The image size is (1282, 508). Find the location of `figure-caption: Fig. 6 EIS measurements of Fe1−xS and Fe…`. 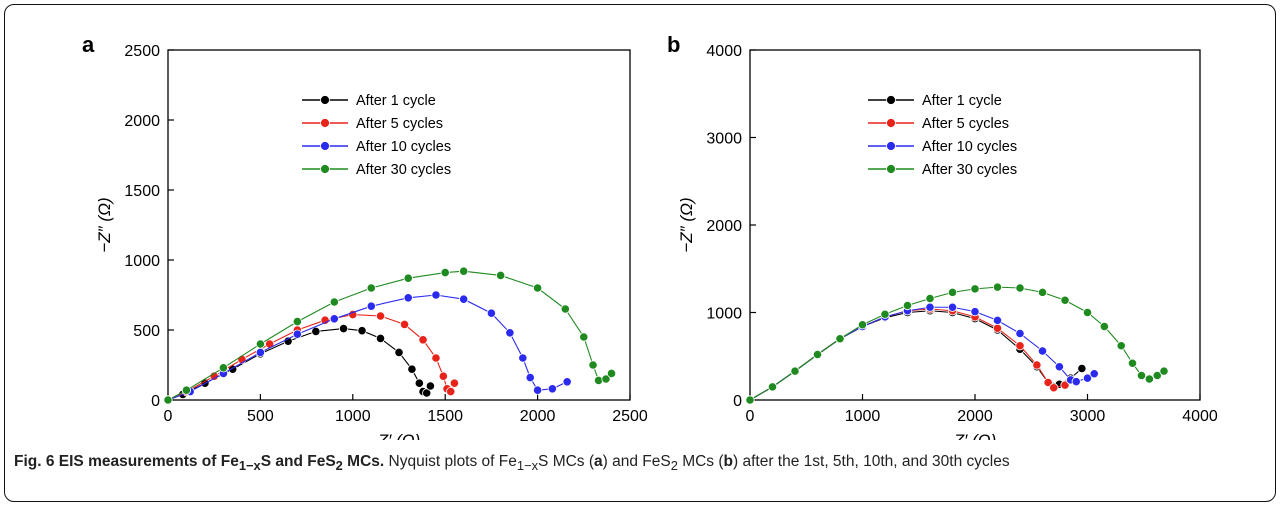

figure-caption: Fig. 6 EIS measurements of Fe1−xS and Fe… is located at coordinates (645, 464).